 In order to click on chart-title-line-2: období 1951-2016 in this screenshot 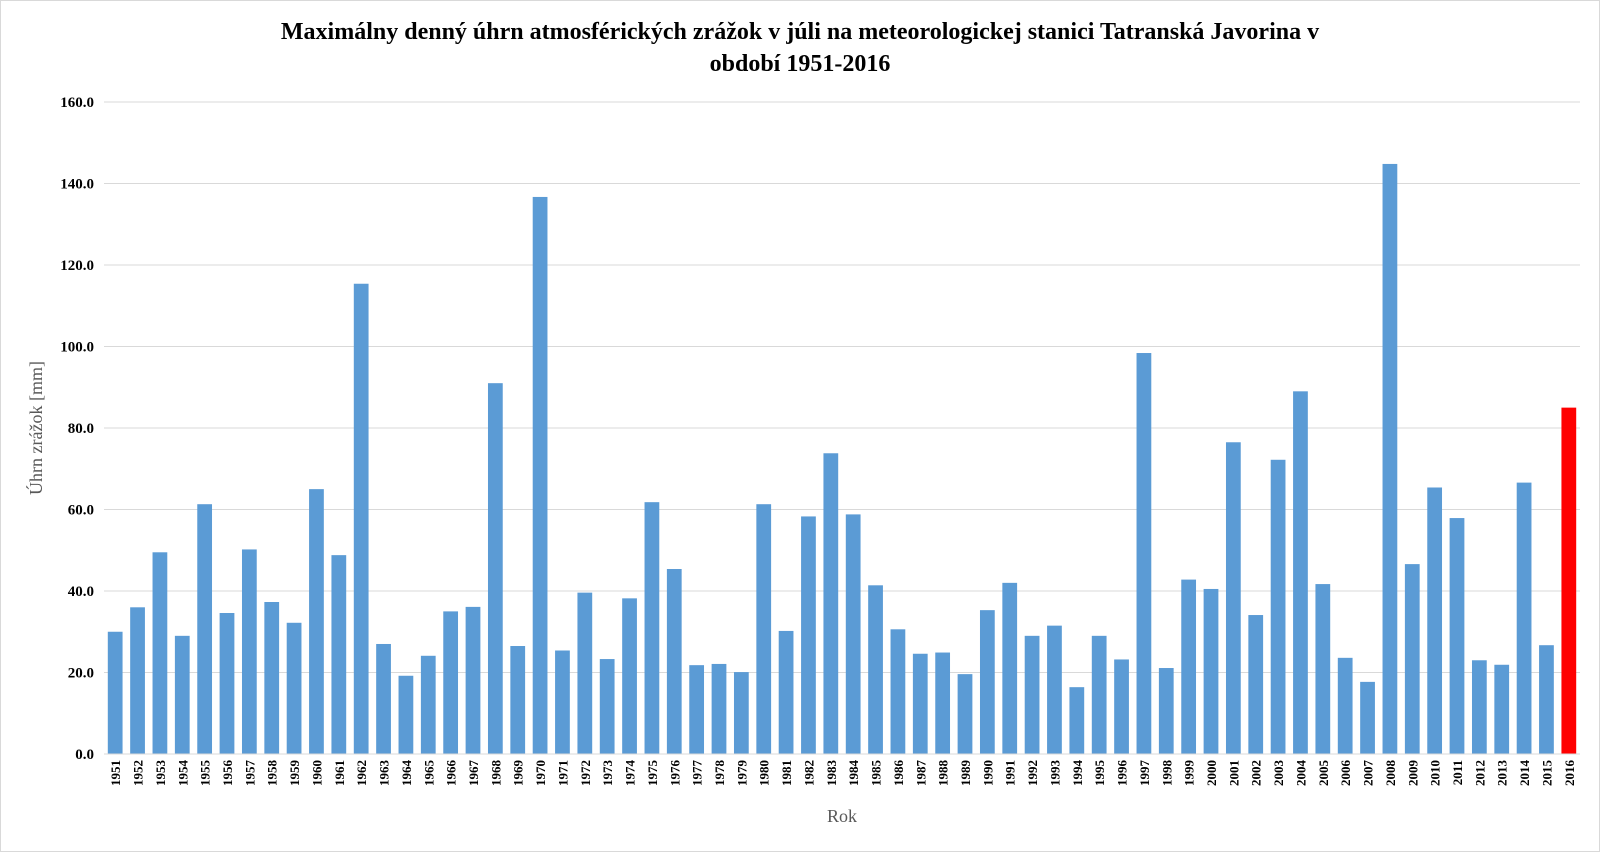, I will do `click(800, 64)`.